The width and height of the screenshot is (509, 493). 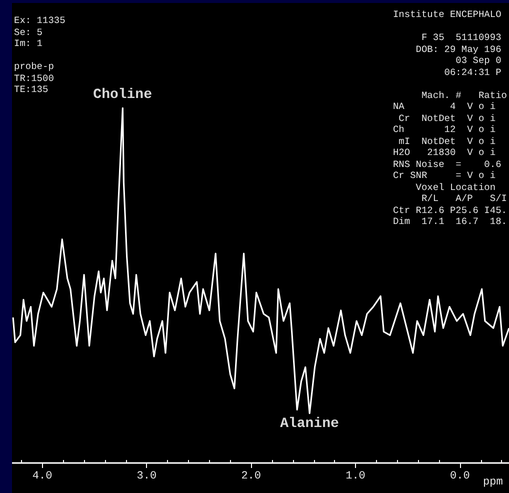 I want to click on x-tick-label: 3.0, so click(x=146, y=476).